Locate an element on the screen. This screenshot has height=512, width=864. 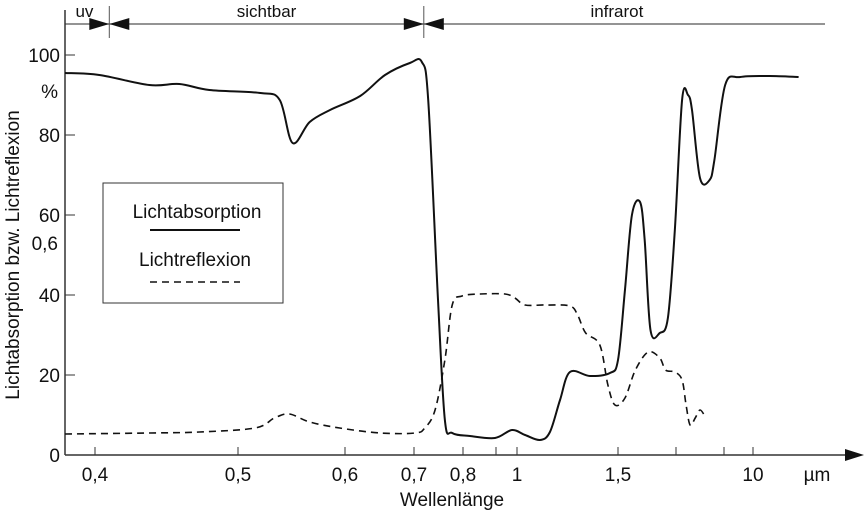
legend-label-absorption: Lichtabsorption is located at coordinates (197, 212).